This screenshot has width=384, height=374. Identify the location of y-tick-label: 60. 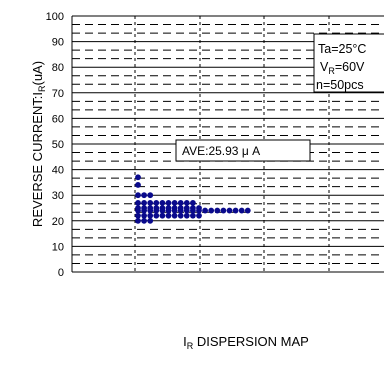
(58, 119).